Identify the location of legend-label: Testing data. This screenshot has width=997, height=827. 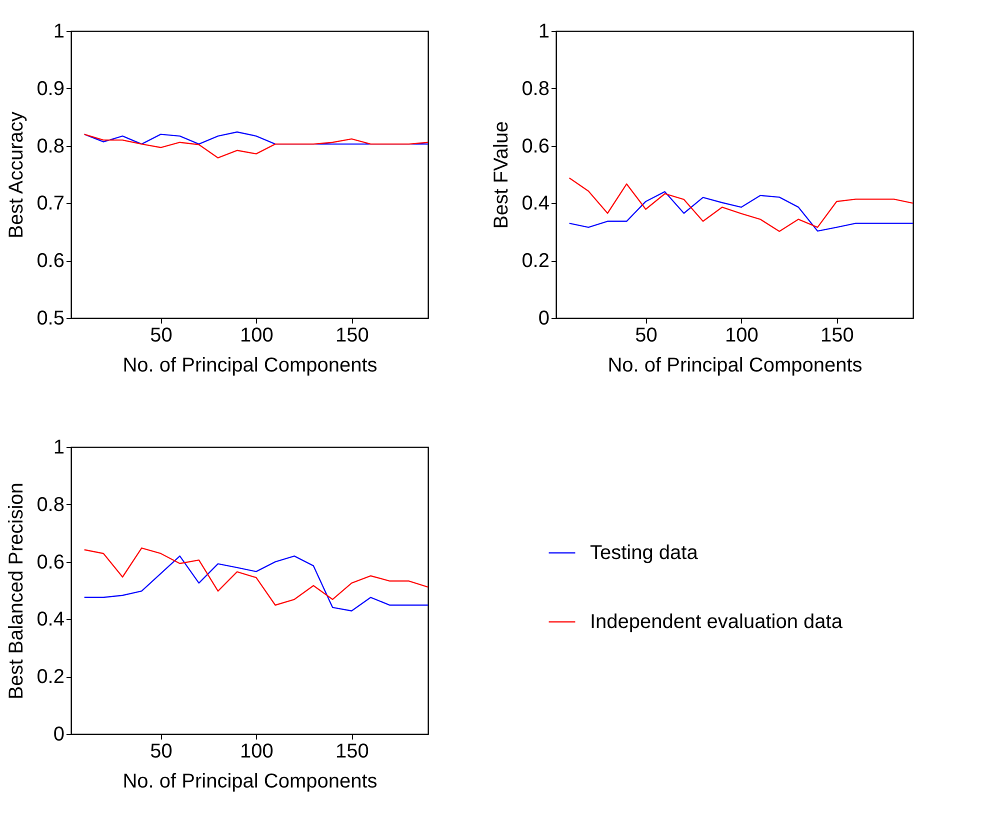
(644, 553).